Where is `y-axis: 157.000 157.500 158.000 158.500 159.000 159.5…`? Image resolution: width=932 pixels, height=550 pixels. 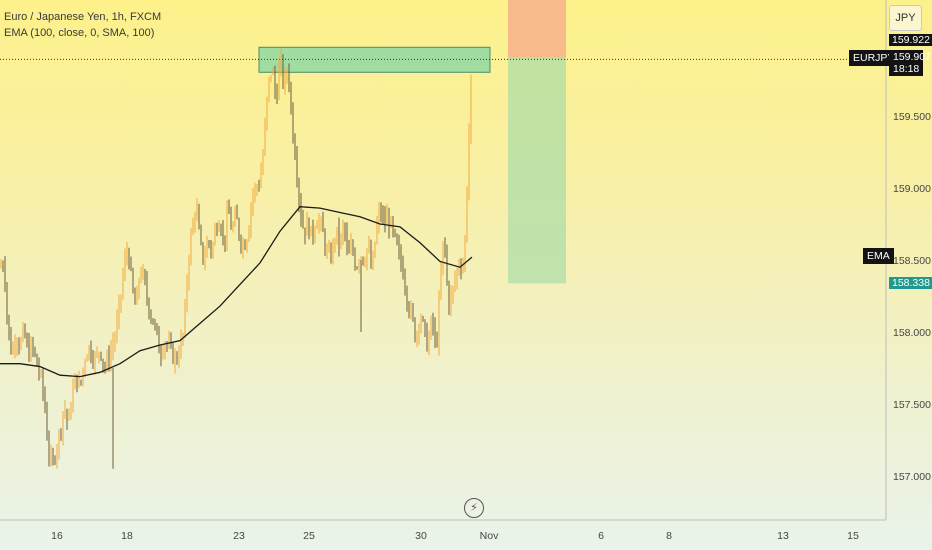 y-axis: 157.000 157.500 158.000 158.500 159.000 159.5… is located at coordinates (912, 297).